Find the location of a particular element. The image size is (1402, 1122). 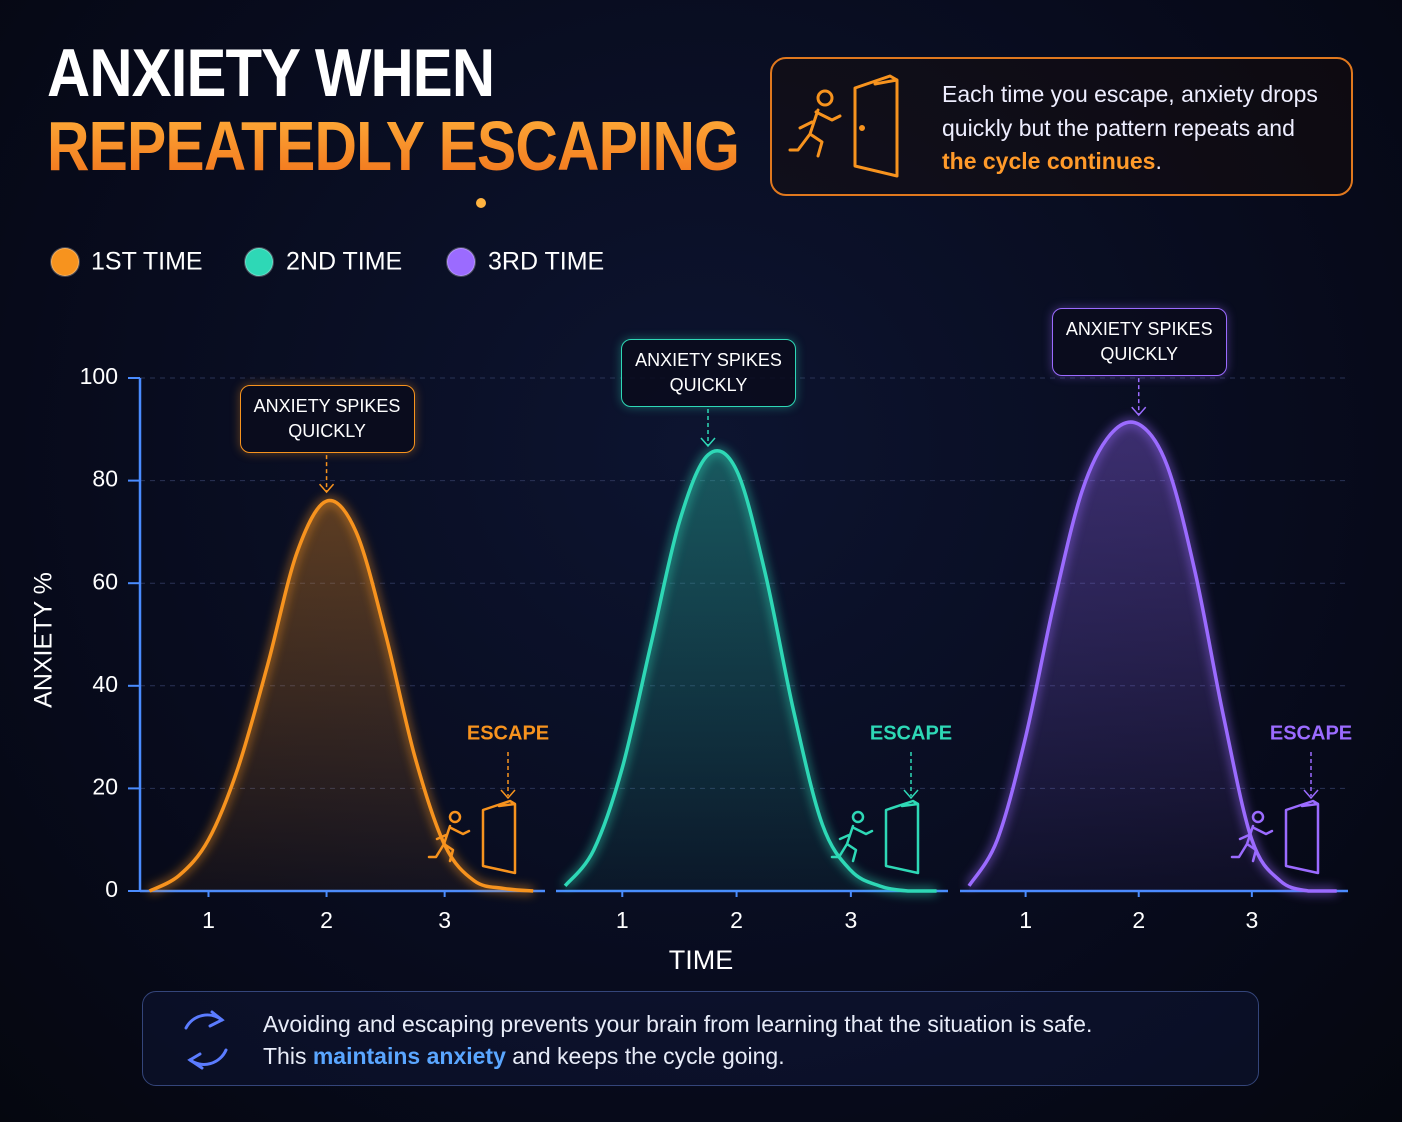

y-tick-label: 20 is located at coordinates (105, 786).